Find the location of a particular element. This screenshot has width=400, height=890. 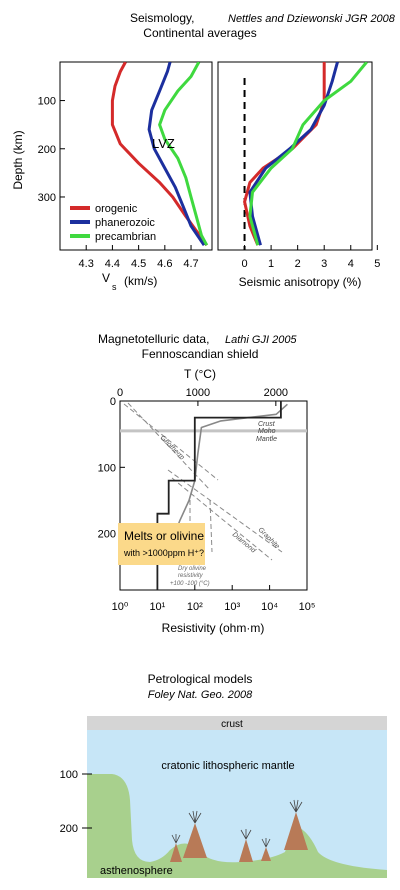

anisotropy-x-ticks: 0 1 2 3 4 5 is located at coordinates (310, 257).